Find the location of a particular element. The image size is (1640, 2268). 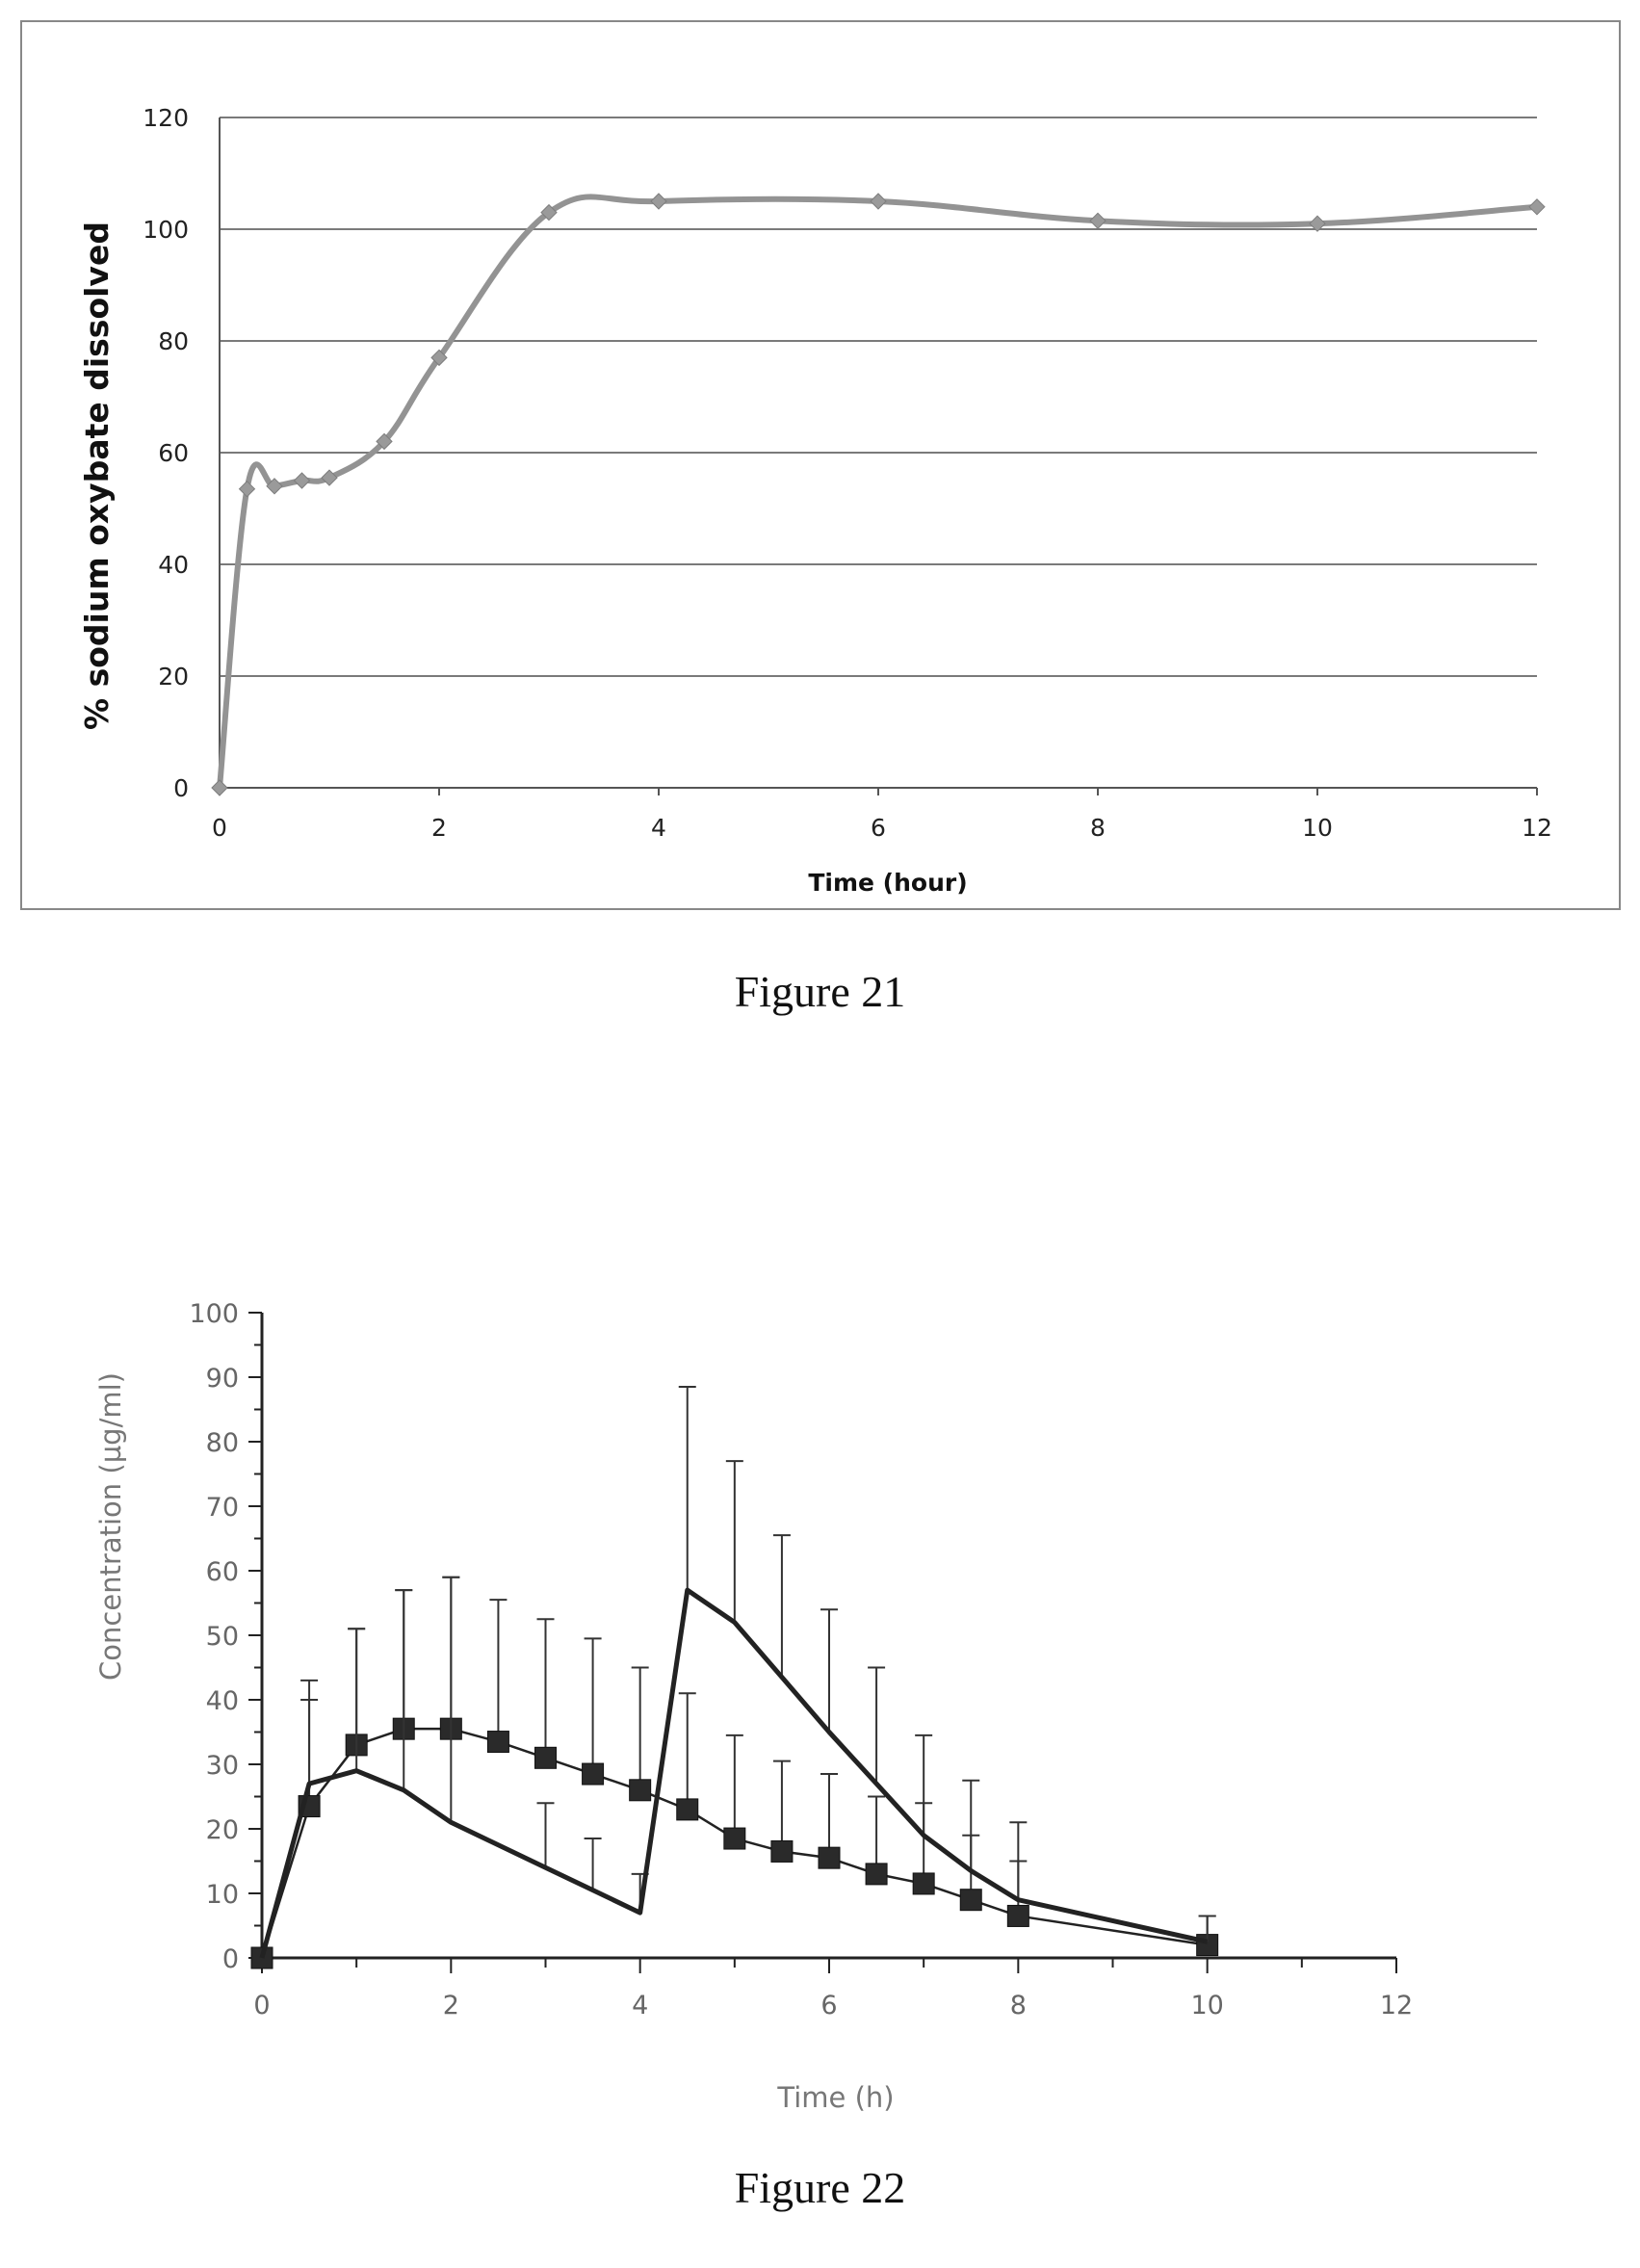

y-axis-label: % sodium oxybate dissolved is located at coordinates (97, 476).